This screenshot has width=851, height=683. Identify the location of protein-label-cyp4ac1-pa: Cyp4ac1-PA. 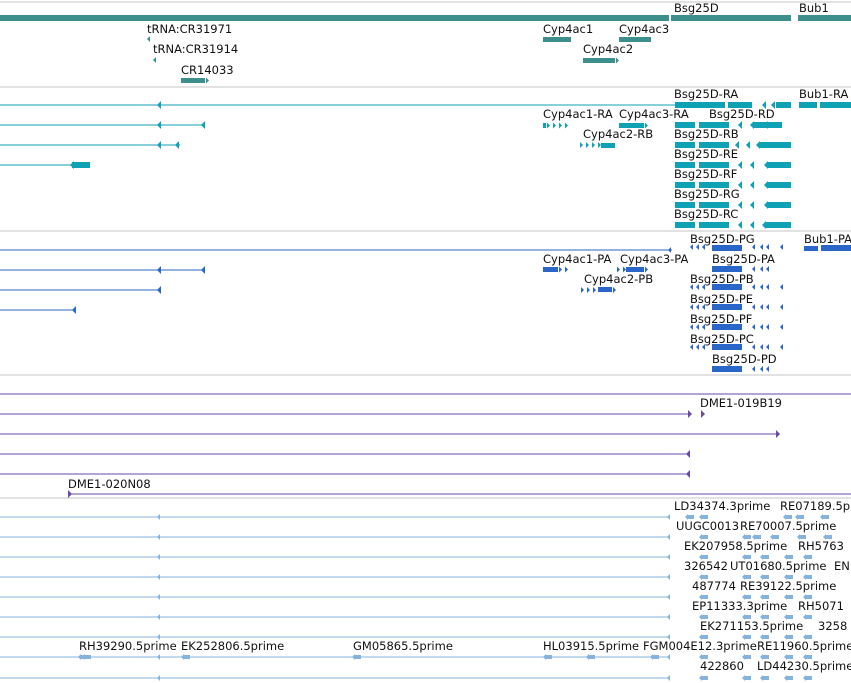
(577, 259).